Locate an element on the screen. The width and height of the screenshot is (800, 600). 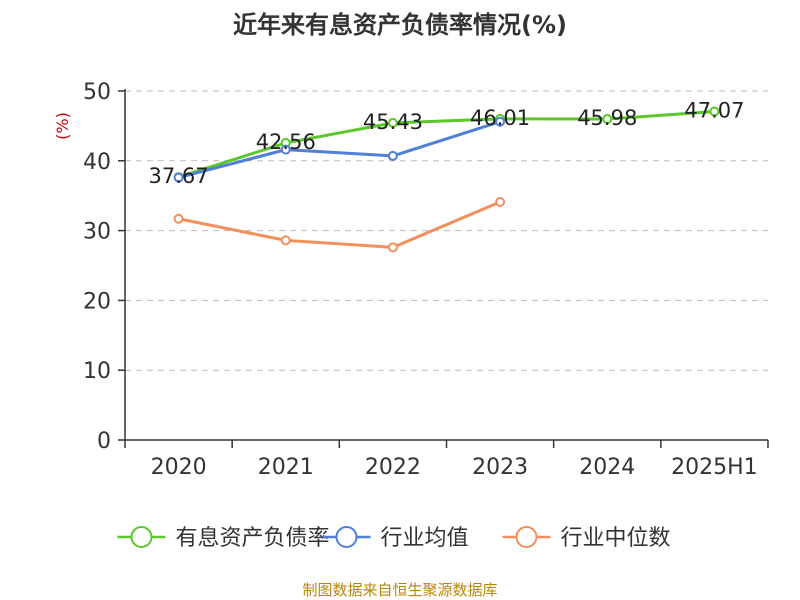
y-tick-label-10: 10 is located at coordinates (97, 371).